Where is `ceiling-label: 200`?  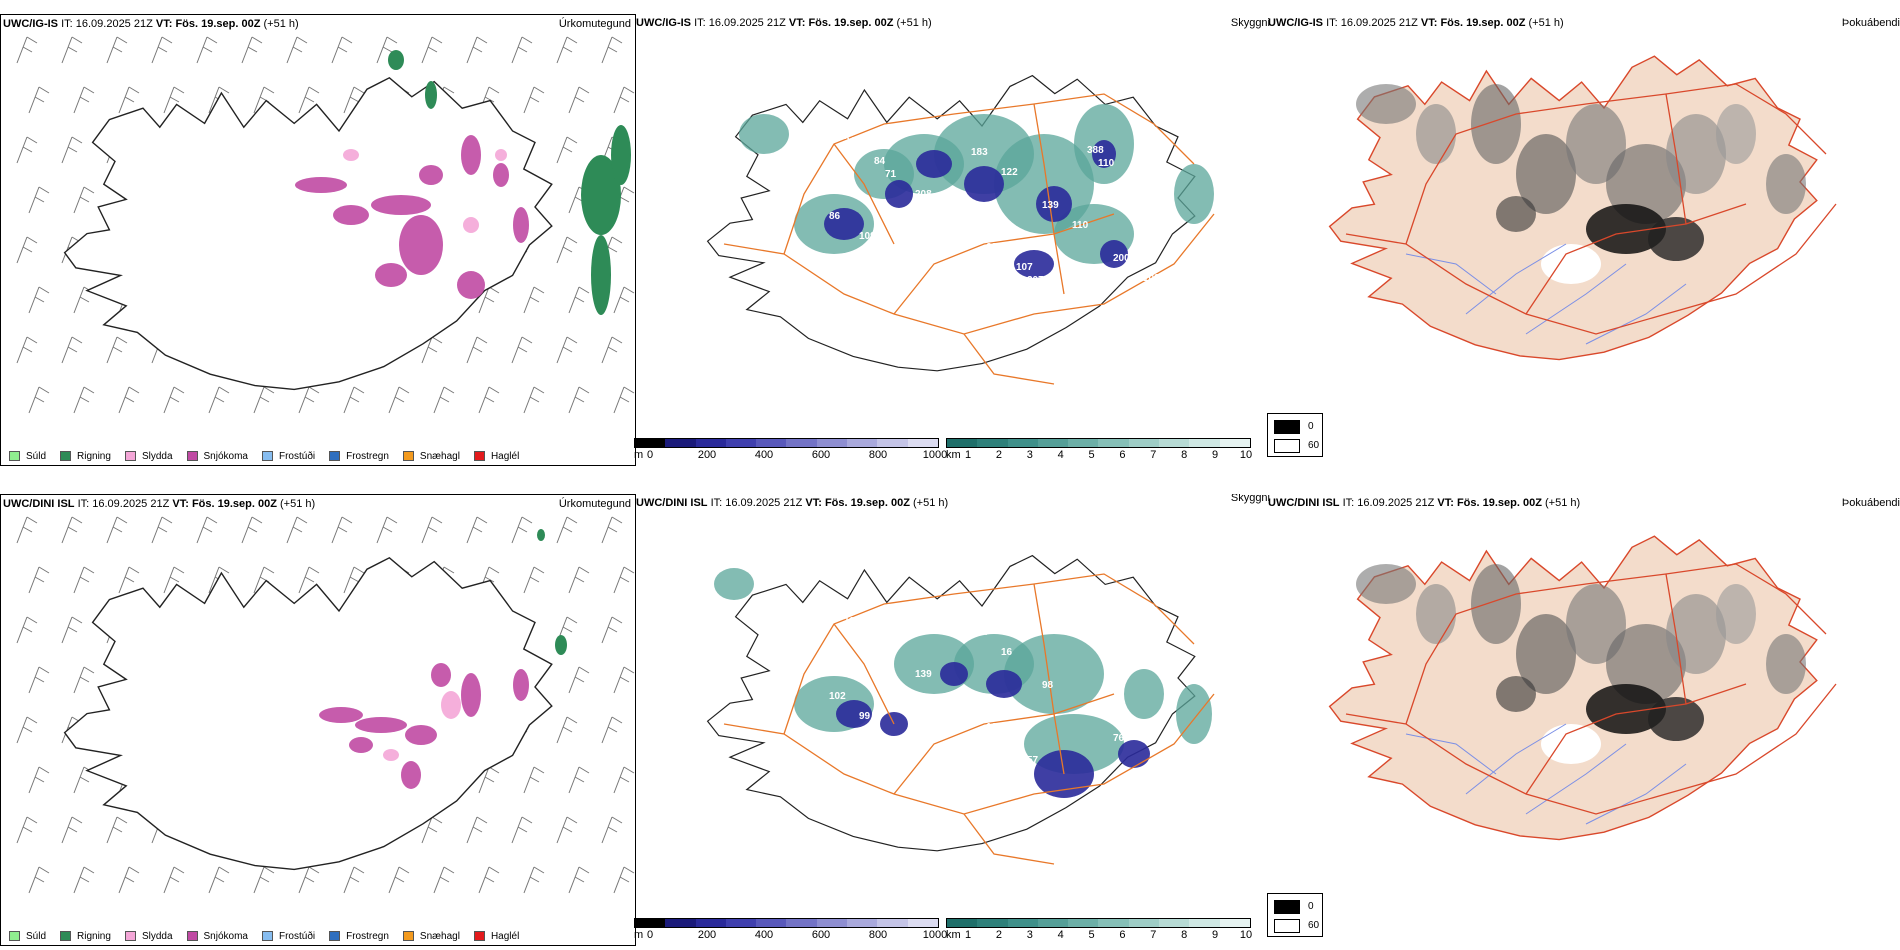
ceiling-label: 200 is located at coordinates (1121, 258).